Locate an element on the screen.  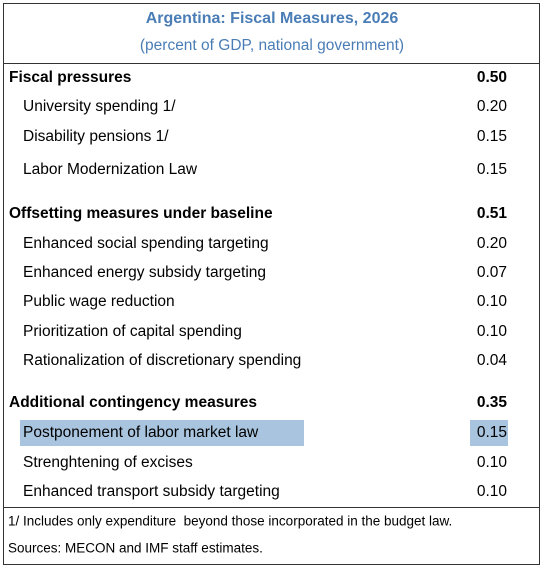
row-label: Strenghtening of excises is located at coordinates (108, 462).